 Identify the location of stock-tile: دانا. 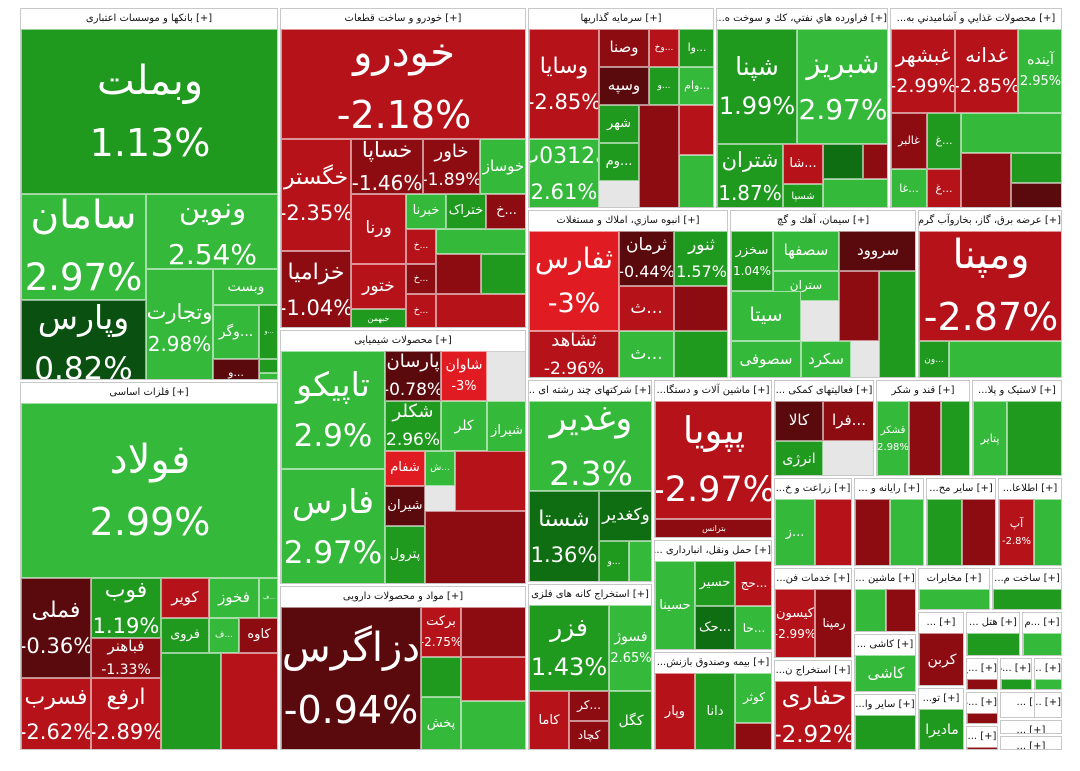
(715, 711).